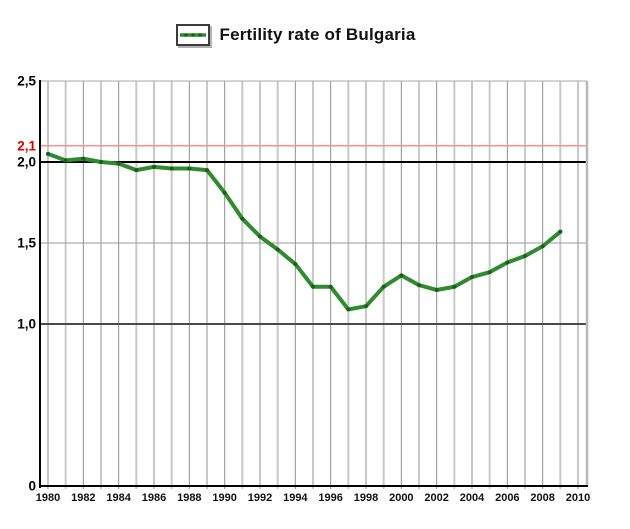  I want to click on x-tick-label: 1986, so click(154, 498).